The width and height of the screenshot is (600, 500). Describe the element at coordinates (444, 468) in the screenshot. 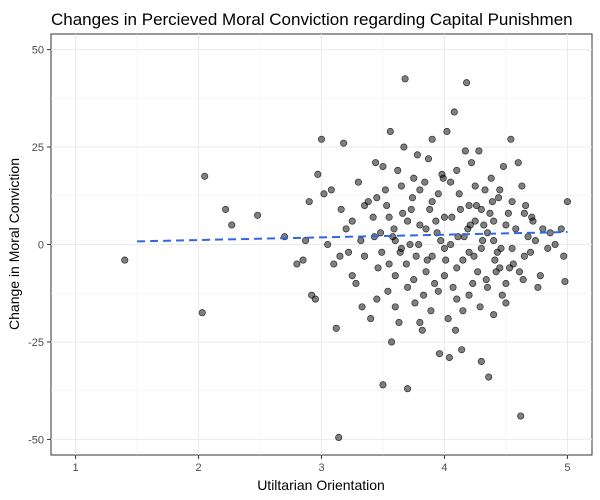

I see `x-tick-label: 4` at that location.